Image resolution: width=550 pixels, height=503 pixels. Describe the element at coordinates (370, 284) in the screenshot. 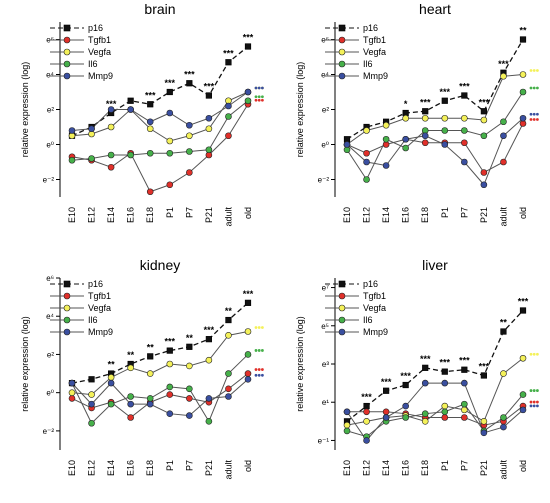

I see `legend-label-p16: p16` at that location.